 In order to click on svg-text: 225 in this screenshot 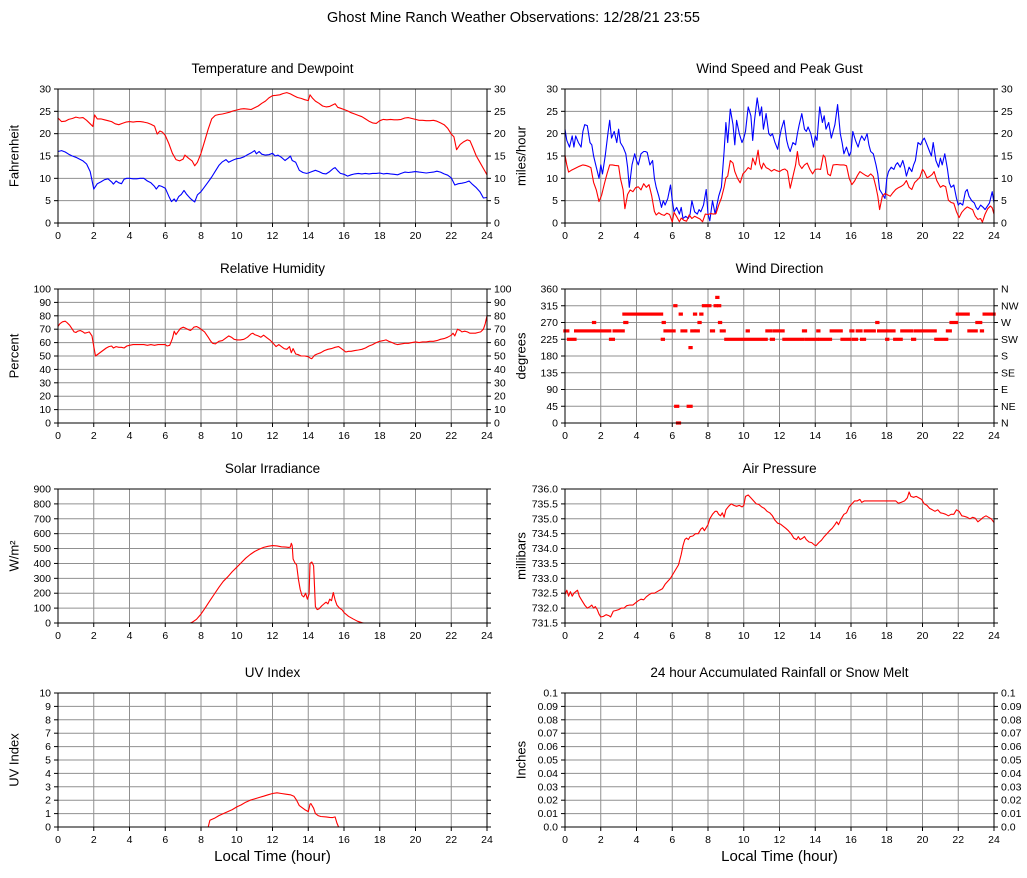, I will do `click(549, 340)`.